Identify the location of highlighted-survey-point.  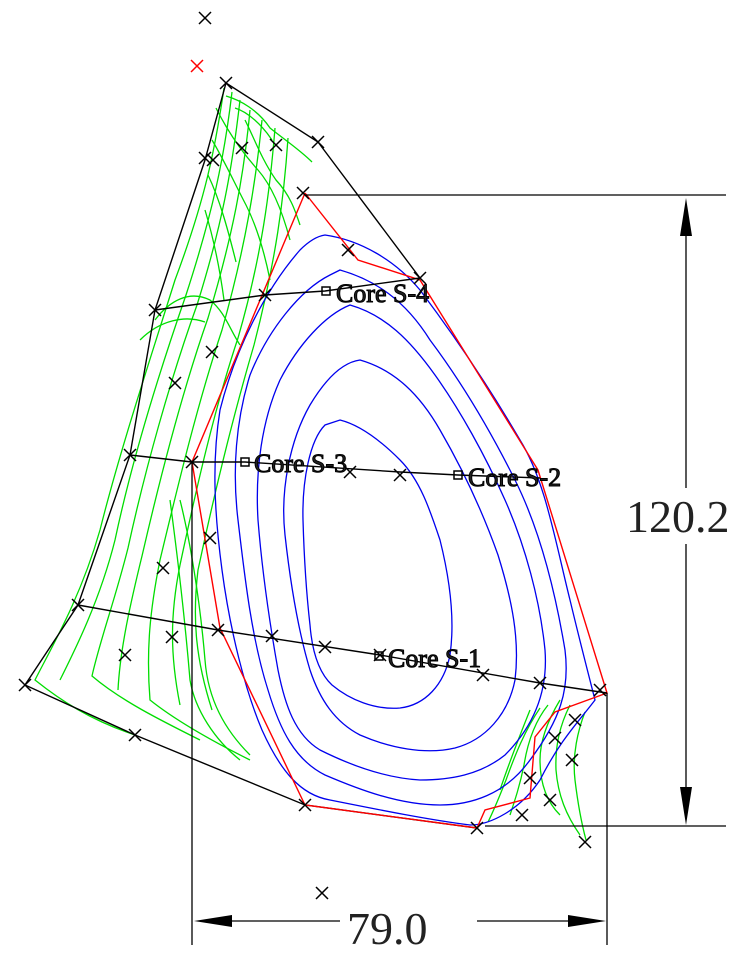
(197, 66).